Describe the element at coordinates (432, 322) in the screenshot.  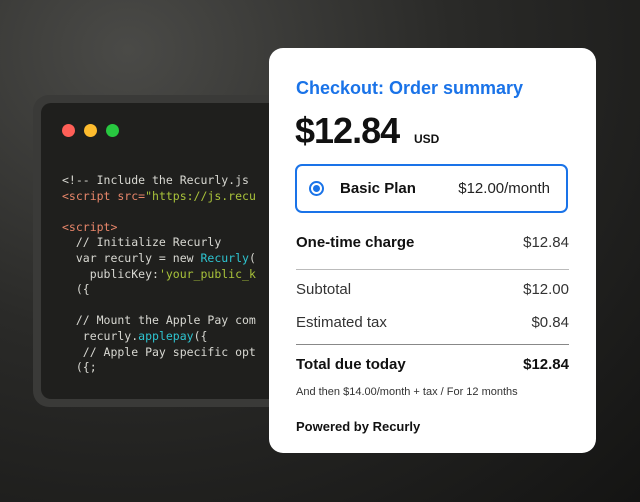
I see `tax-row: Estimated tax $0.84` at that location.